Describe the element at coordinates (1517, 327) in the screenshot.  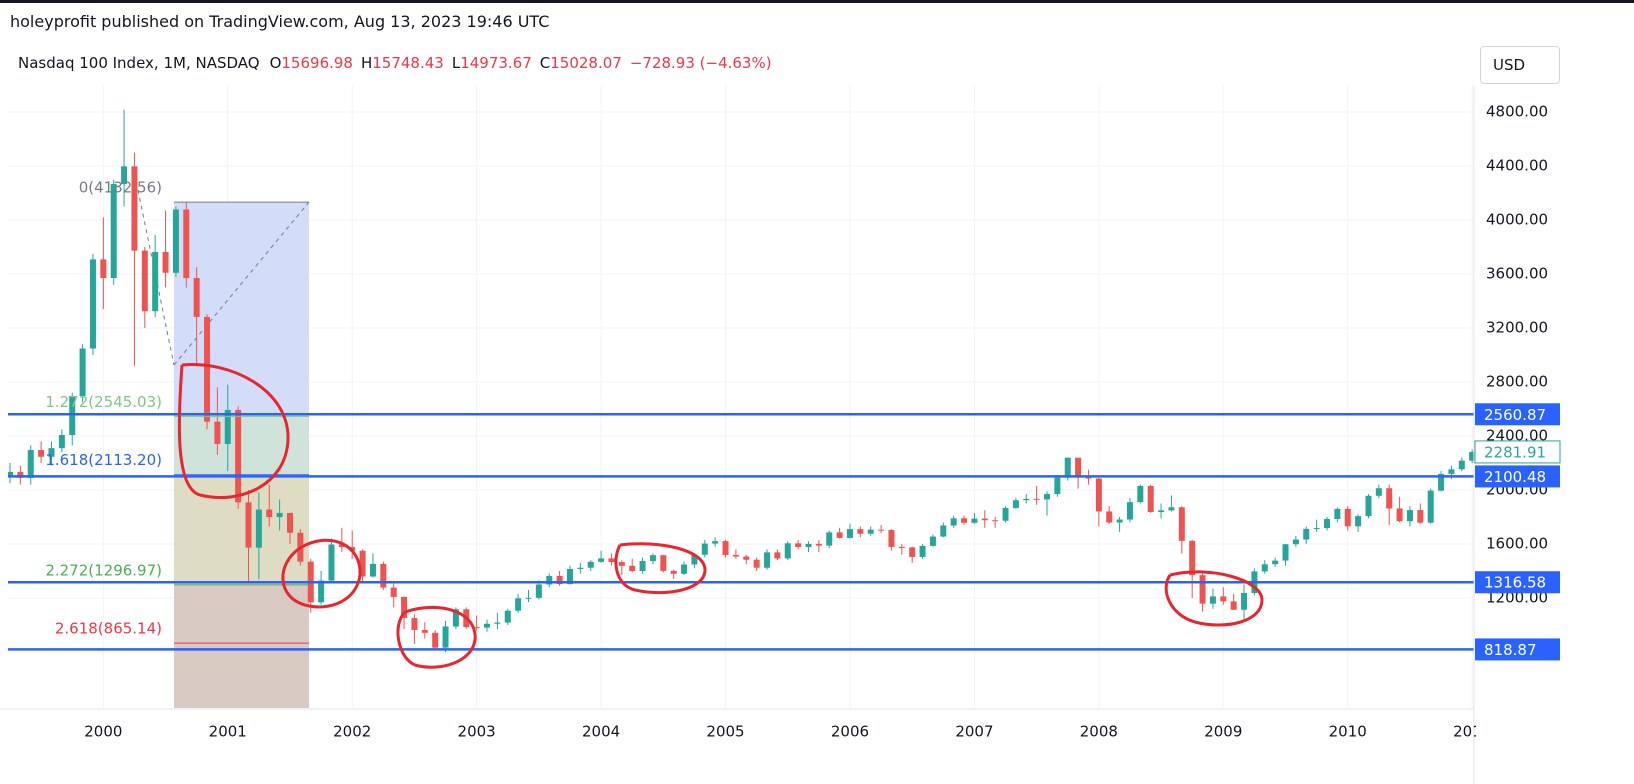
I see `y-tick-label: 3200.00` at that location.